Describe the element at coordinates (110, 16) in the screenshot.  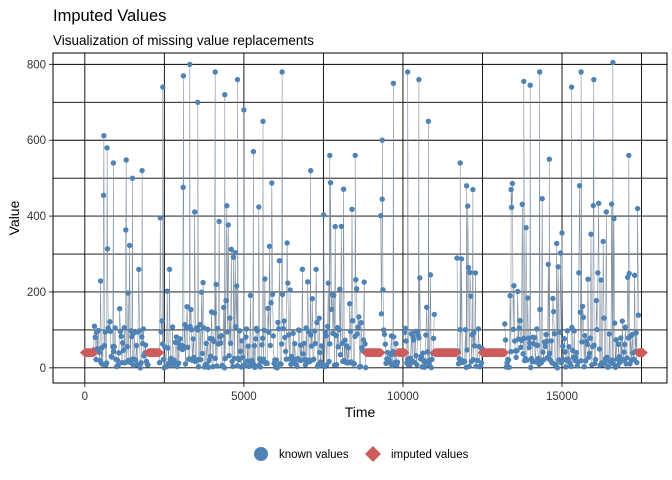
I see `chart-title: Imputed Values` at that location.